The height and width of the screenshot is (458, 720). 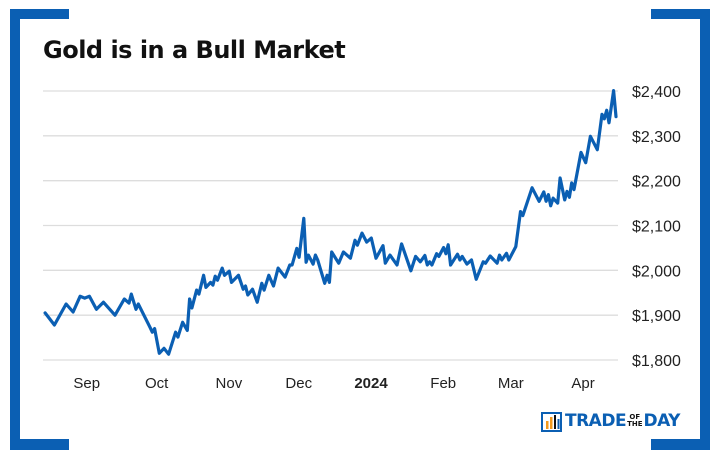 I want to click on y-tick-label: $1,900, so click(x=656, y=316).